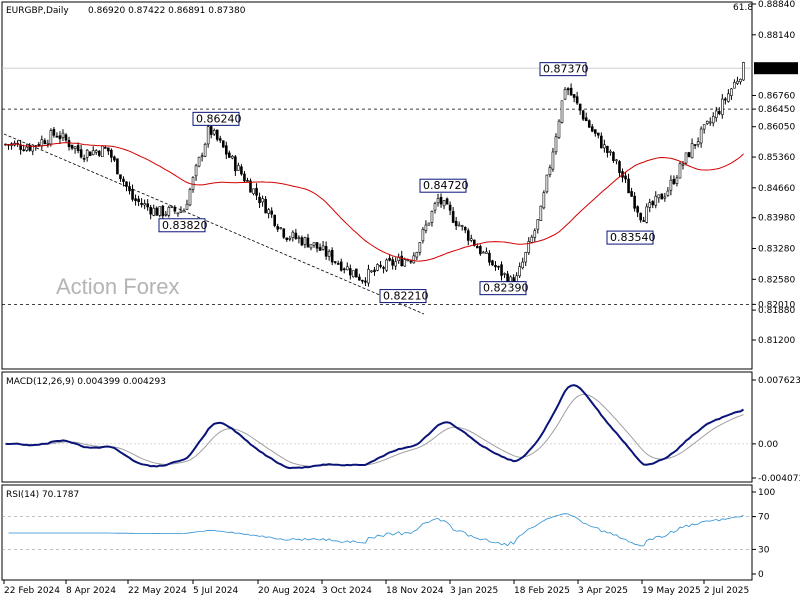 The image size is (800, 600). Describe the element at coordinates (726, 591) in the screenshot. I see `x-tick-label: 2 Jul 2025` at that location.